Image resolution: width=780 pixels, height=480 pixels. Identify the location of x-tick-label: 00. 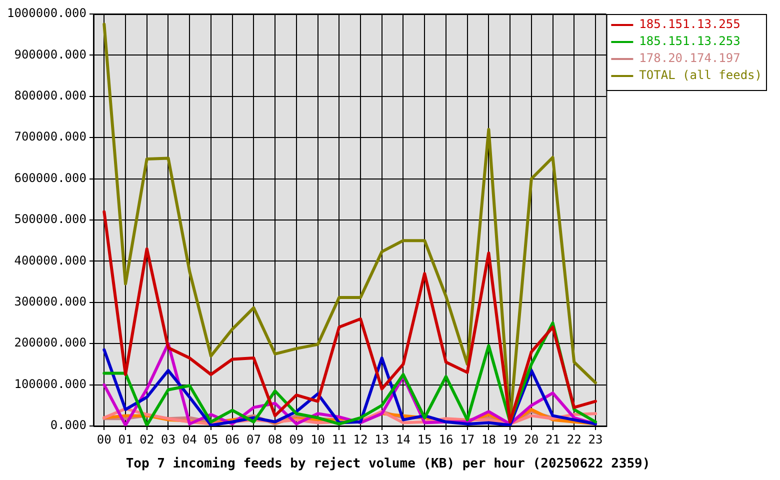
(104, 439).